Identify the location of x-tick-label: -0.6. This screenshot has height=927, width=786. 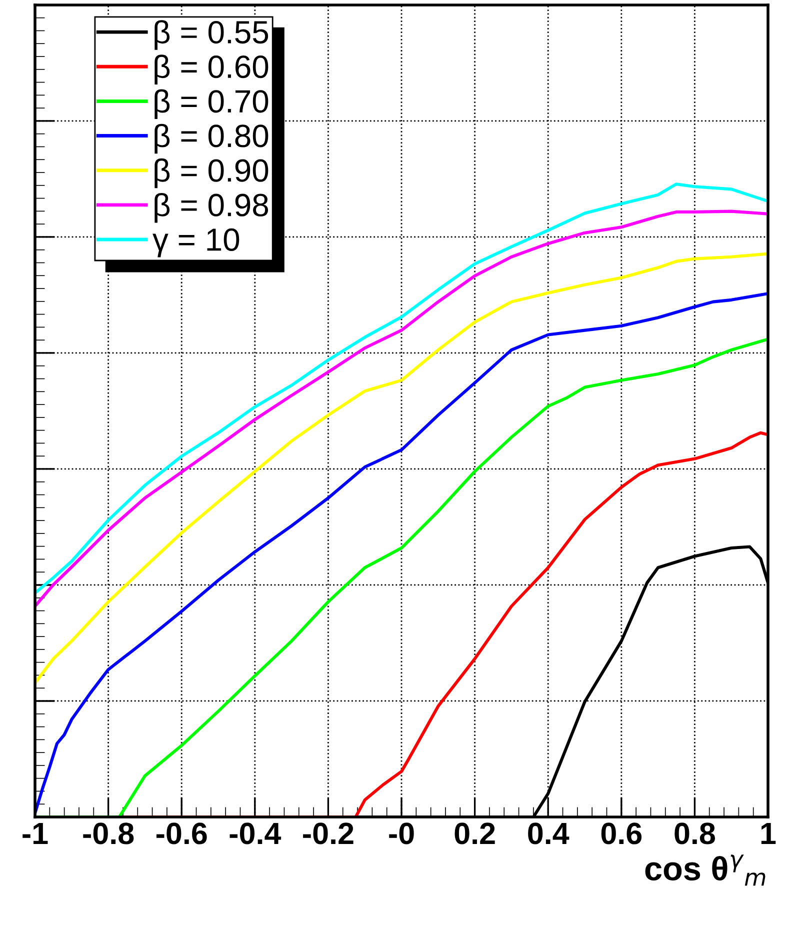
(181, 833).